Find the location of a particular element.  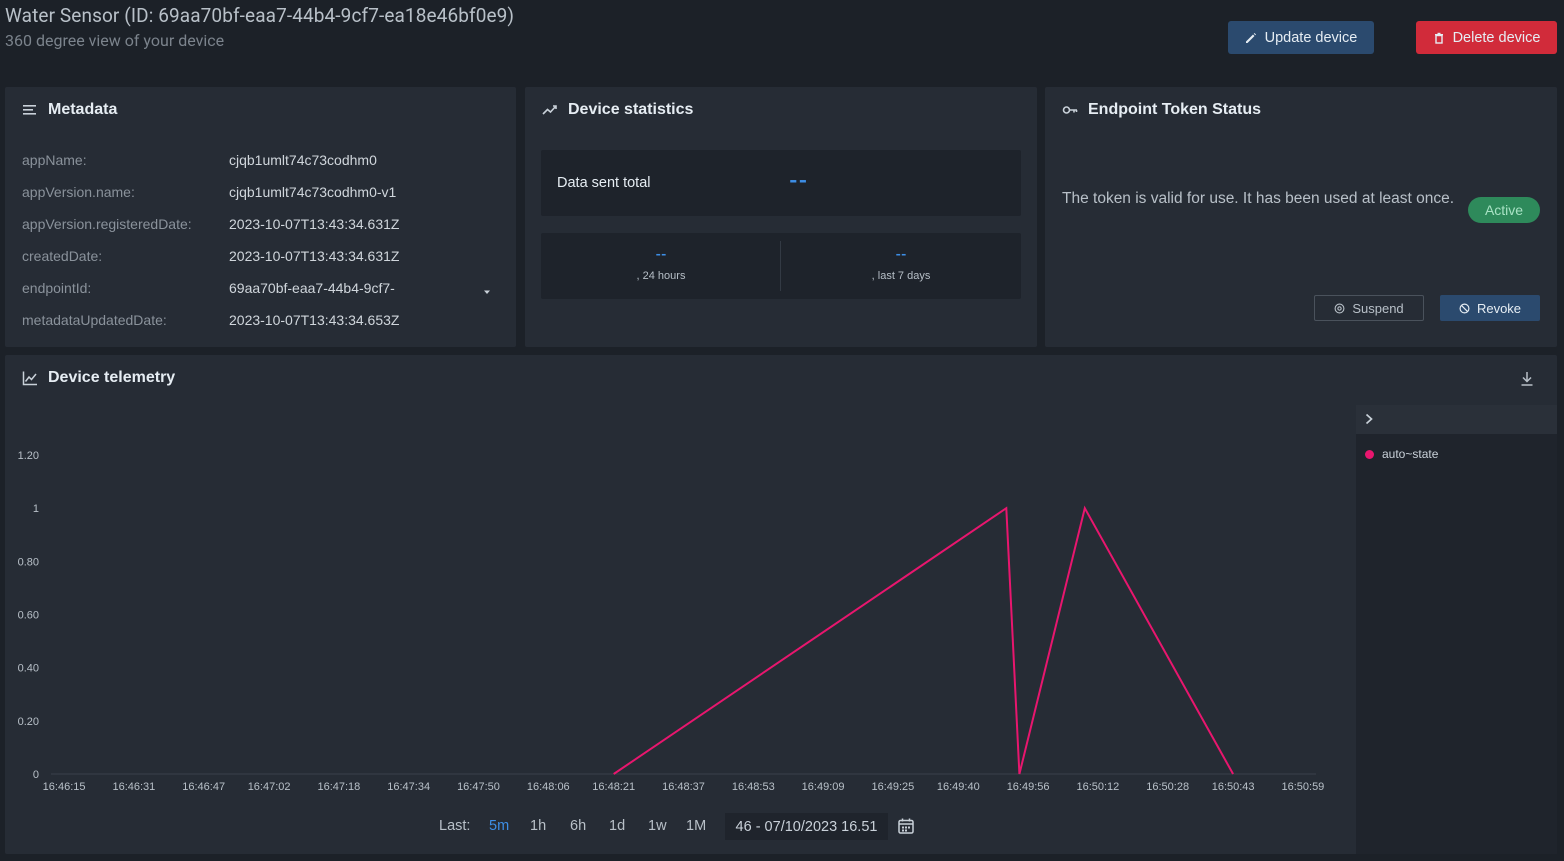

pause-circle-icon is located at coordinates (1339, 308).